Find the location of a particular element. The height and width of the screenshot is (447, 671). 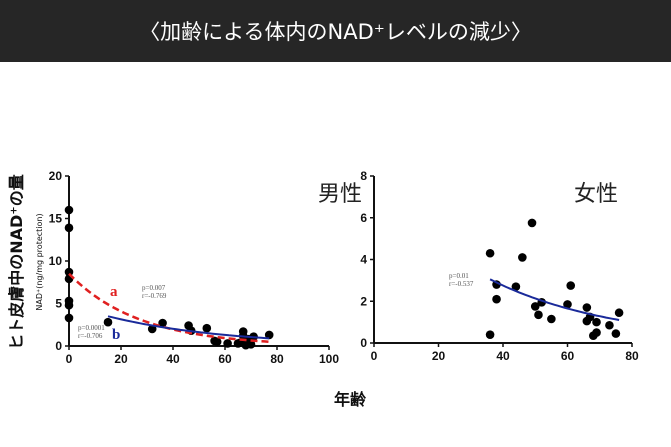

y-axis-label: ヒト皮膚中のNAD⁺の量 is located at coordinates (16, 262).